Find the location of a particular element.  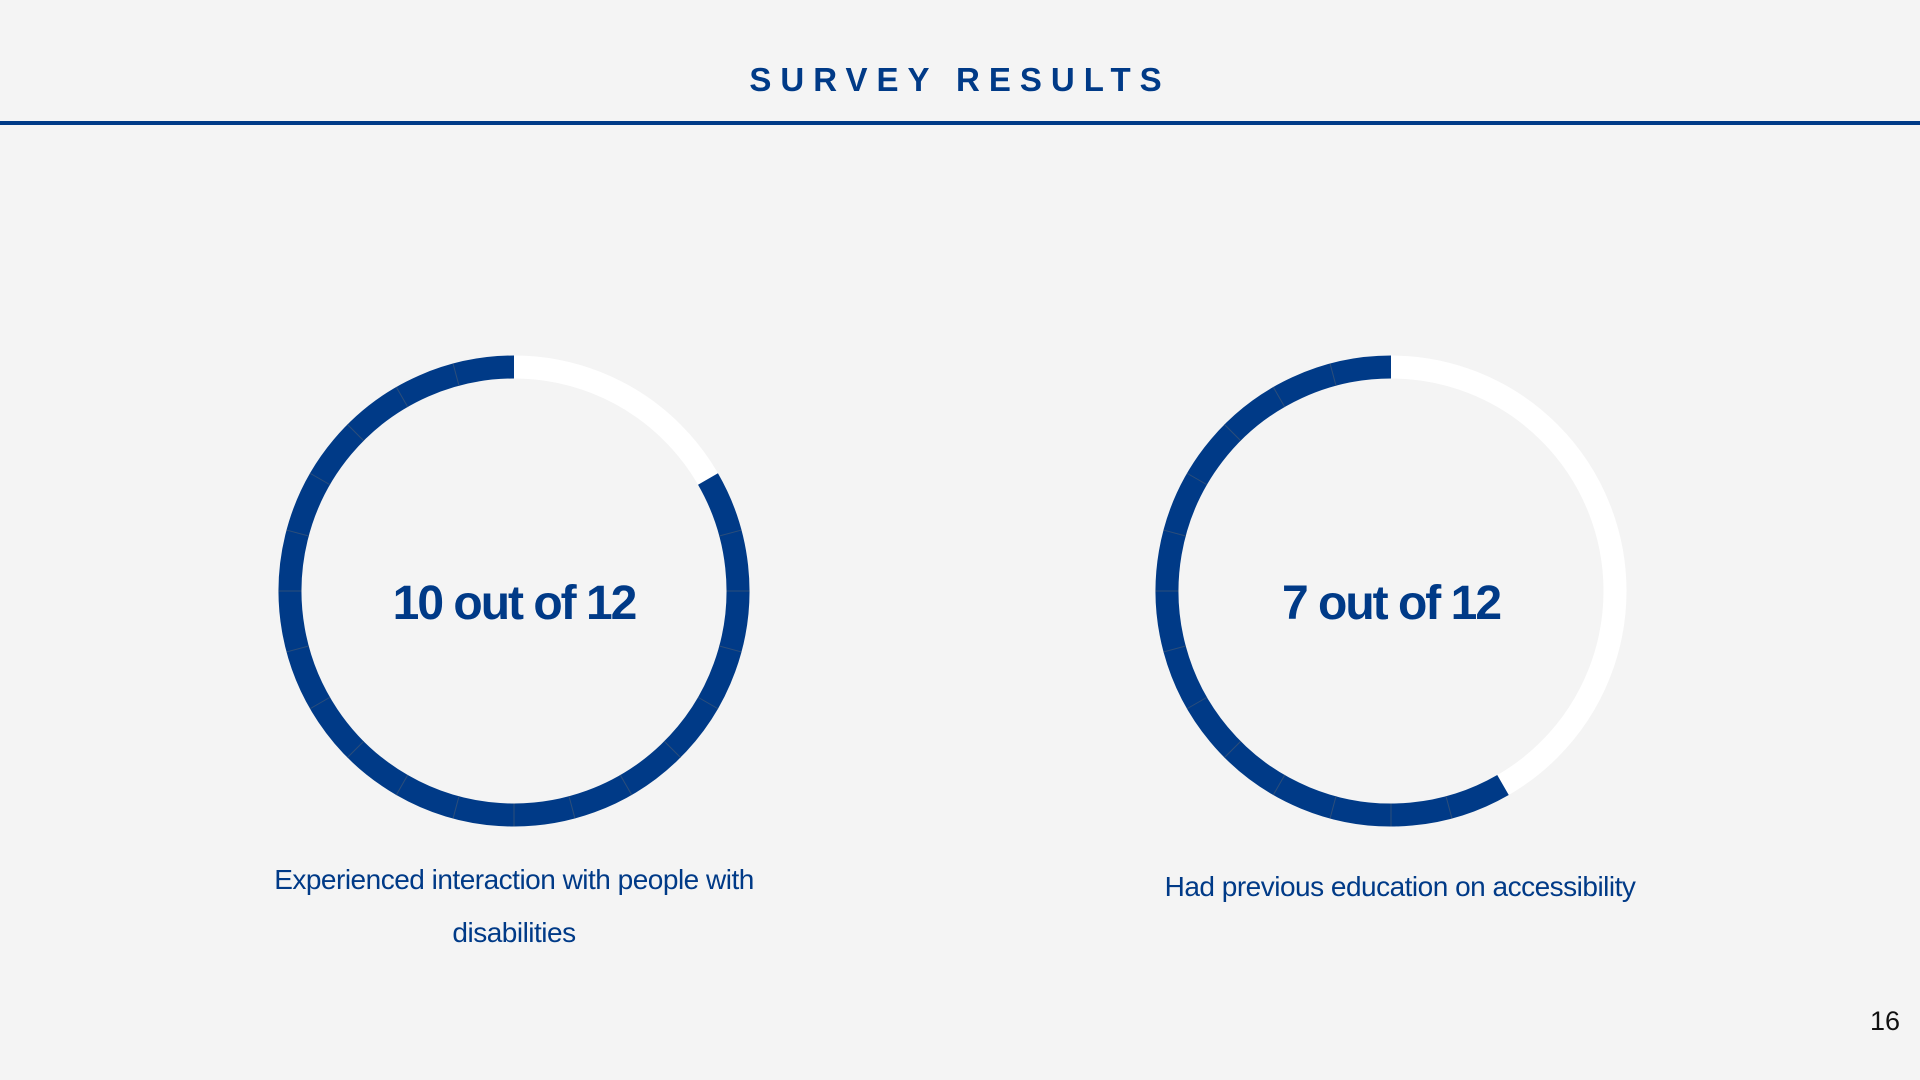

donut-value-label: 10 out of 12 is located at coordinates (515, 603).